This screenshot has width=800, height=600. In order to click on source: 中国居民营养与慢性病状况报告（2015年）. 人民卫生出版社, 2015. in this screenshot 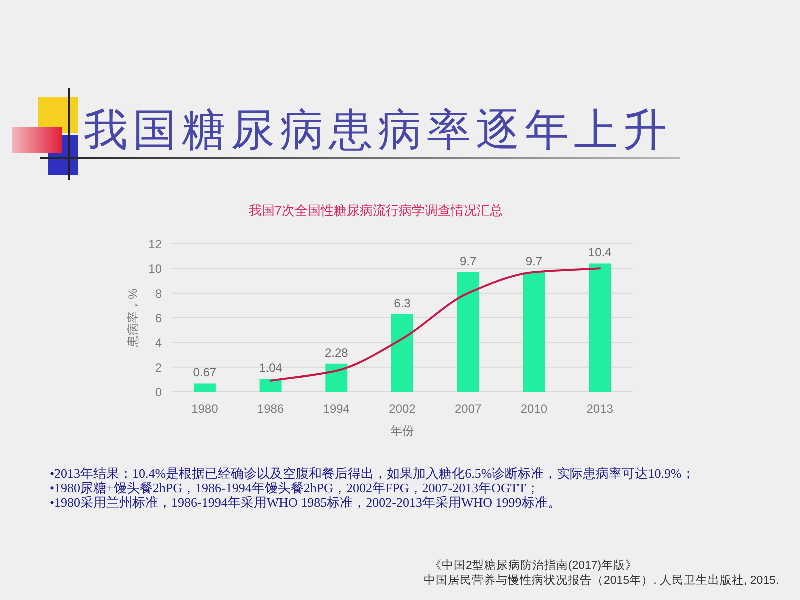, I will do `click(602, 581)`.